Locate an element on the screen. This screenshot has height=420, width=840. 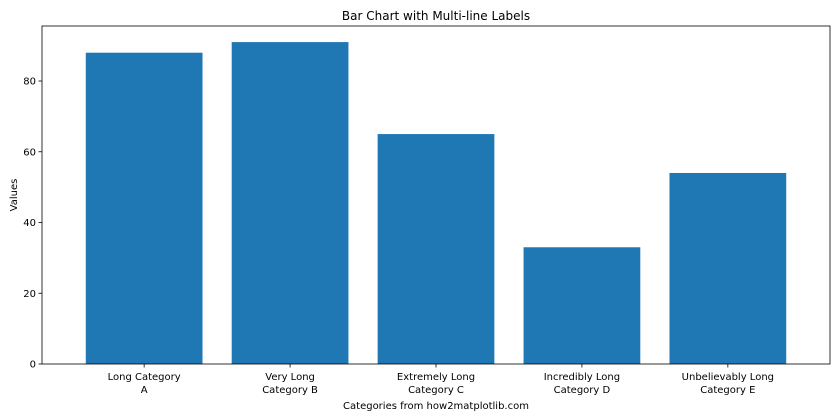
y-axis-ticks: 0 20 40 60 80 is located at coordinates (32, 224).